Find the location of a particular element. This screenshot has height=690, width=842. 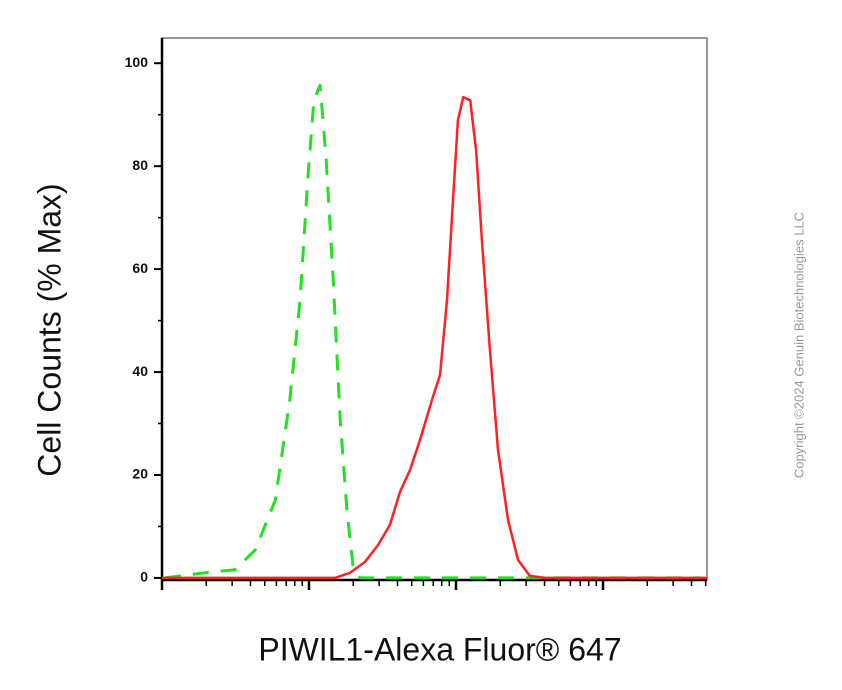

y-tick-label: 20 is located at coordinates (140, 474).